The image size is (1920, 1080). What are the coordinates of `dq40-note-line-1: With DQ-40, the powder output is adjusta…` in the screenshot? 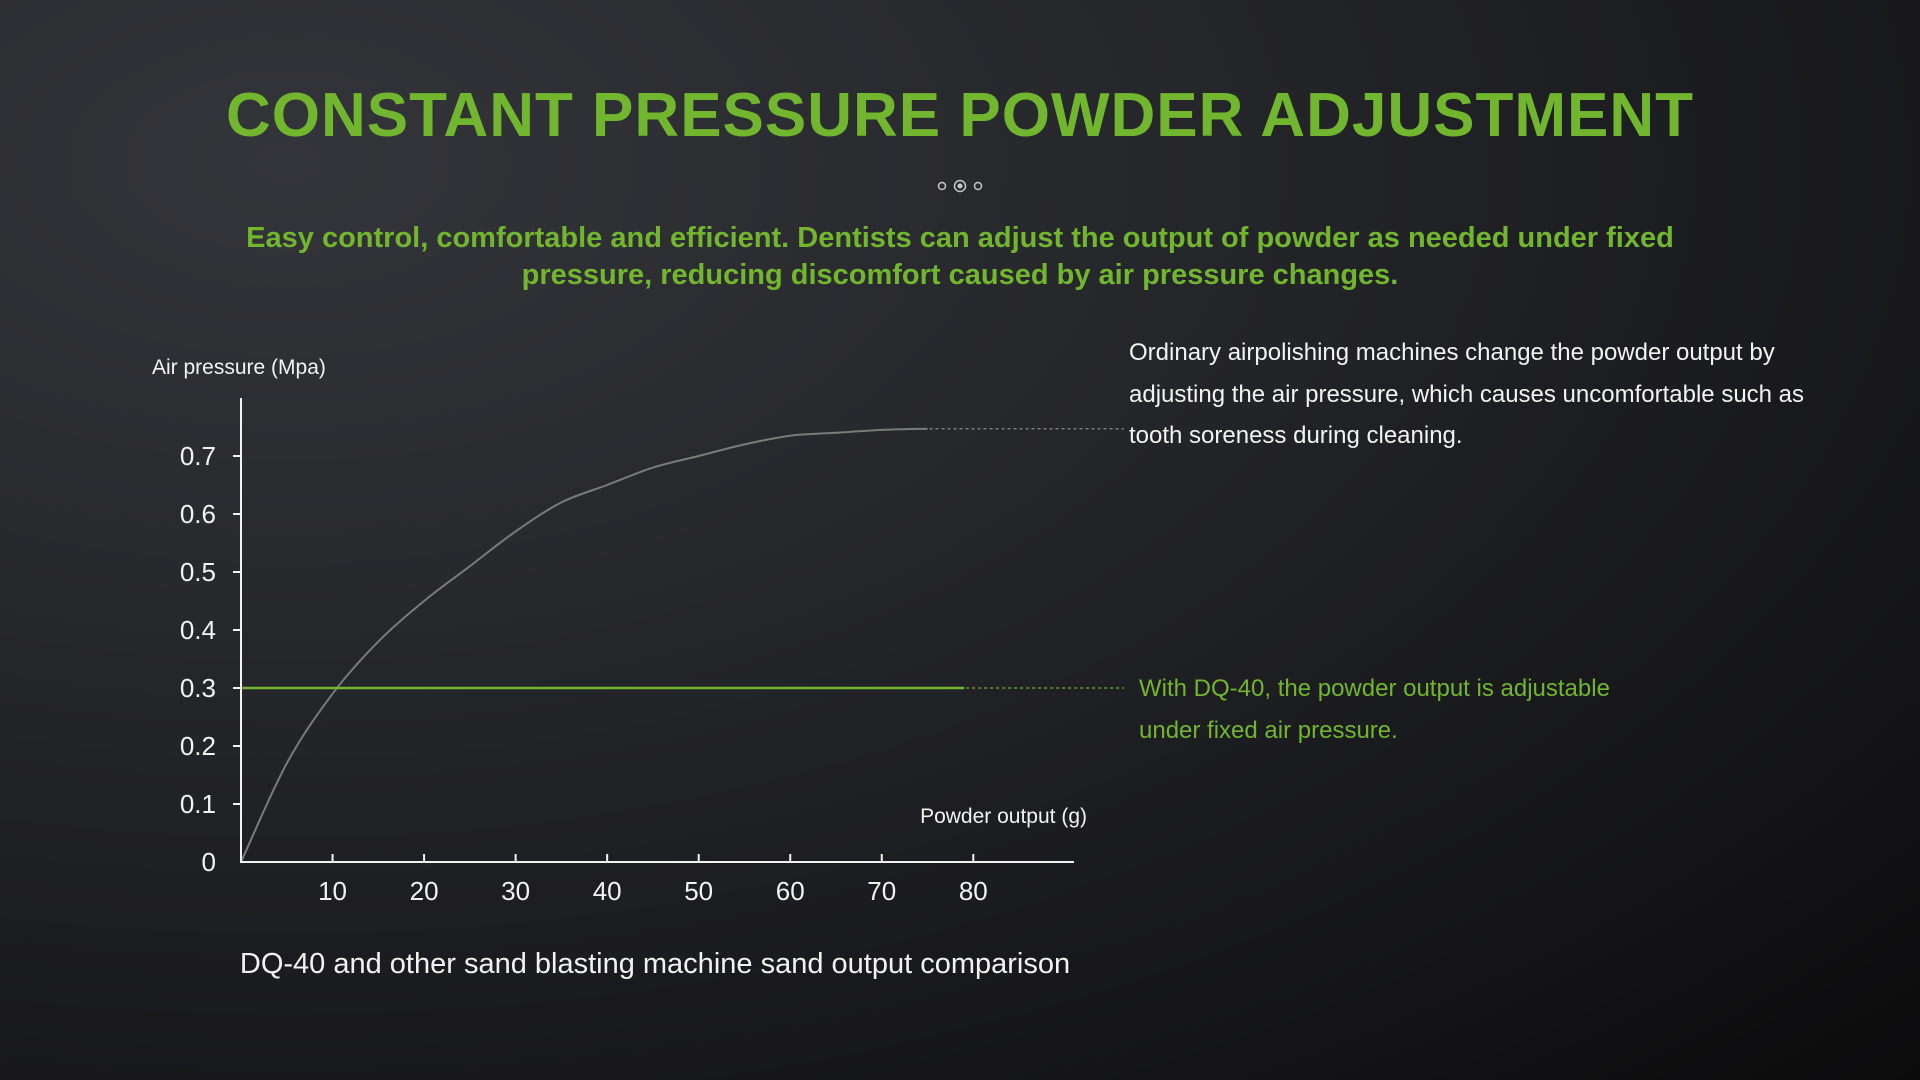 It's located at (1374, 688).